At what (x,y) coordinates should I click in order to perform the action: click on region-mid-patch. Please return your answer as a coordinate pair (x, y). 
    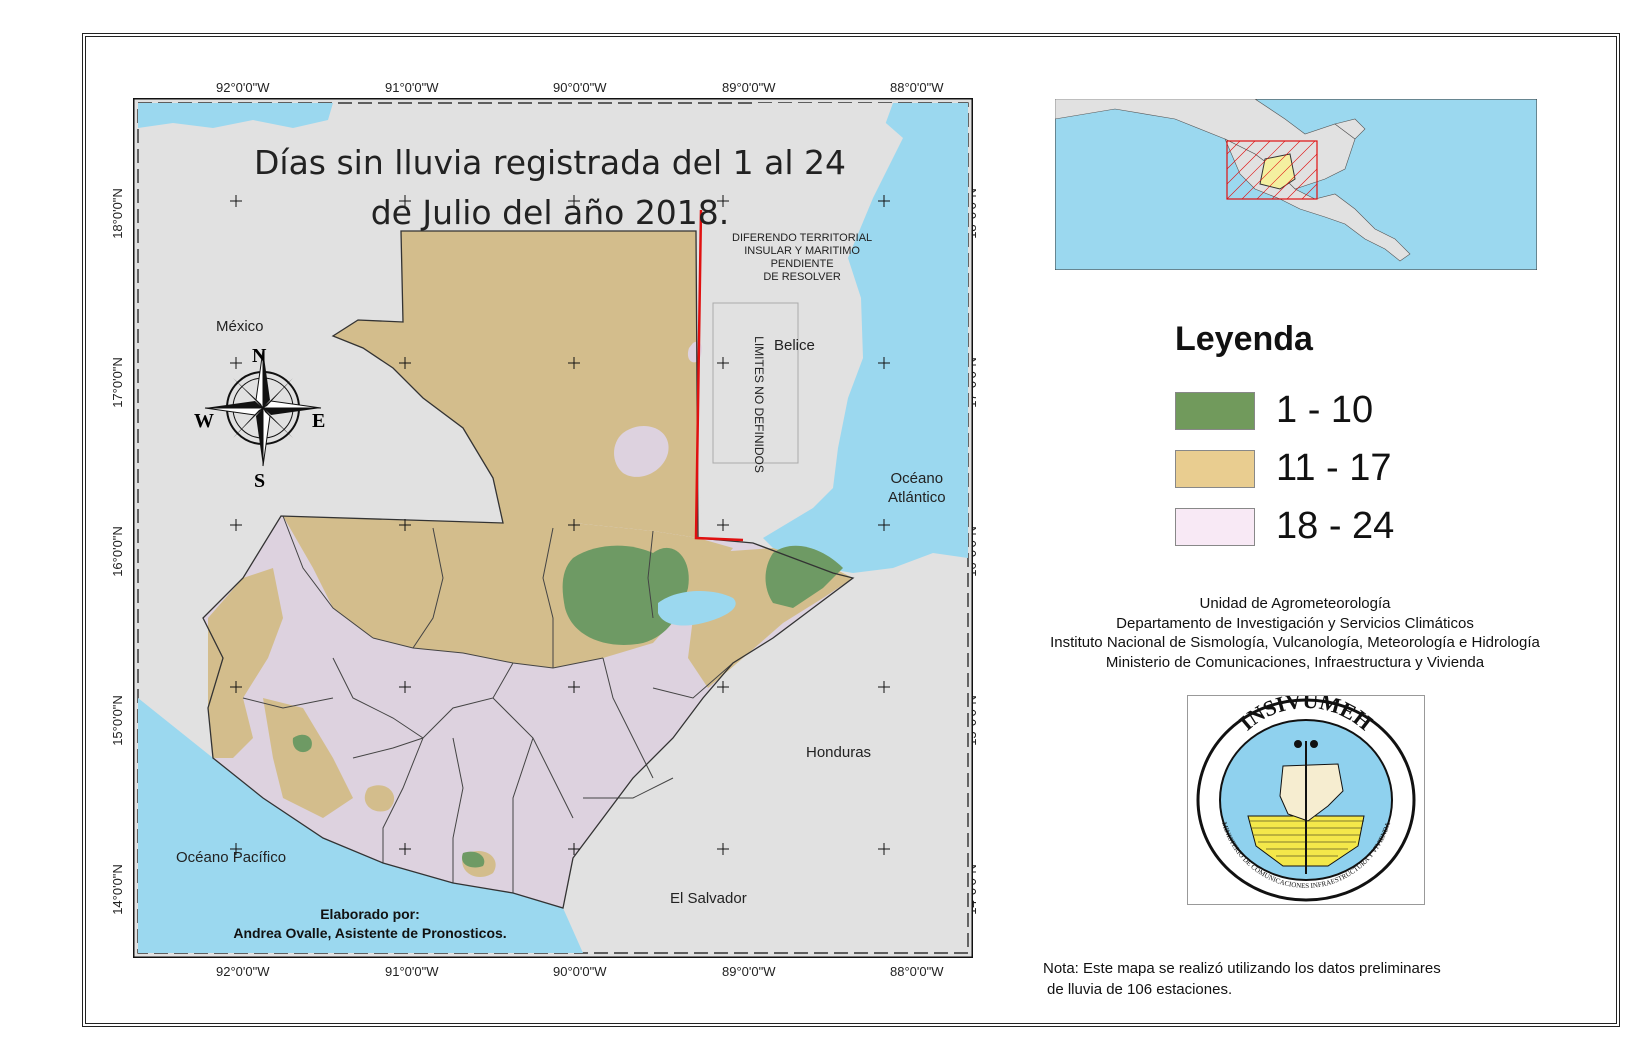
    Looking at the image, I should click on (379, 798).